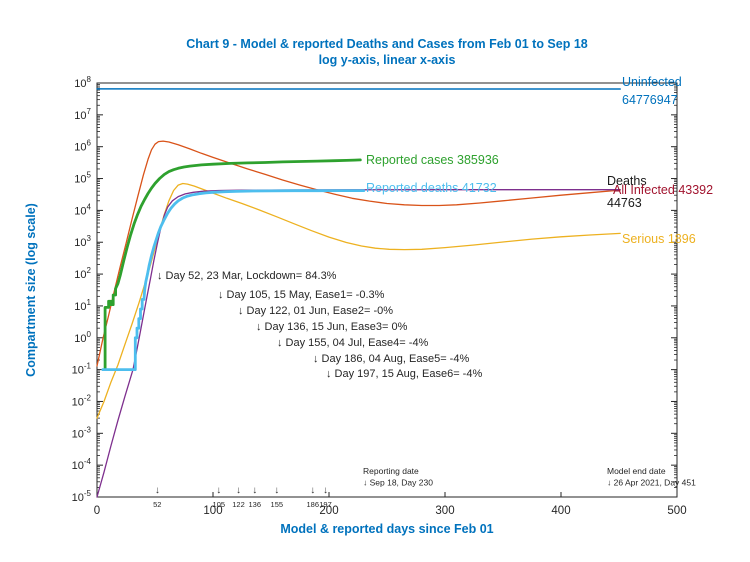 The width and height of the screenshot is (750, 562). Describe the element at coordinates (325, 504) in the screenshot. I see `event-day-tick-label: 197` at that location.